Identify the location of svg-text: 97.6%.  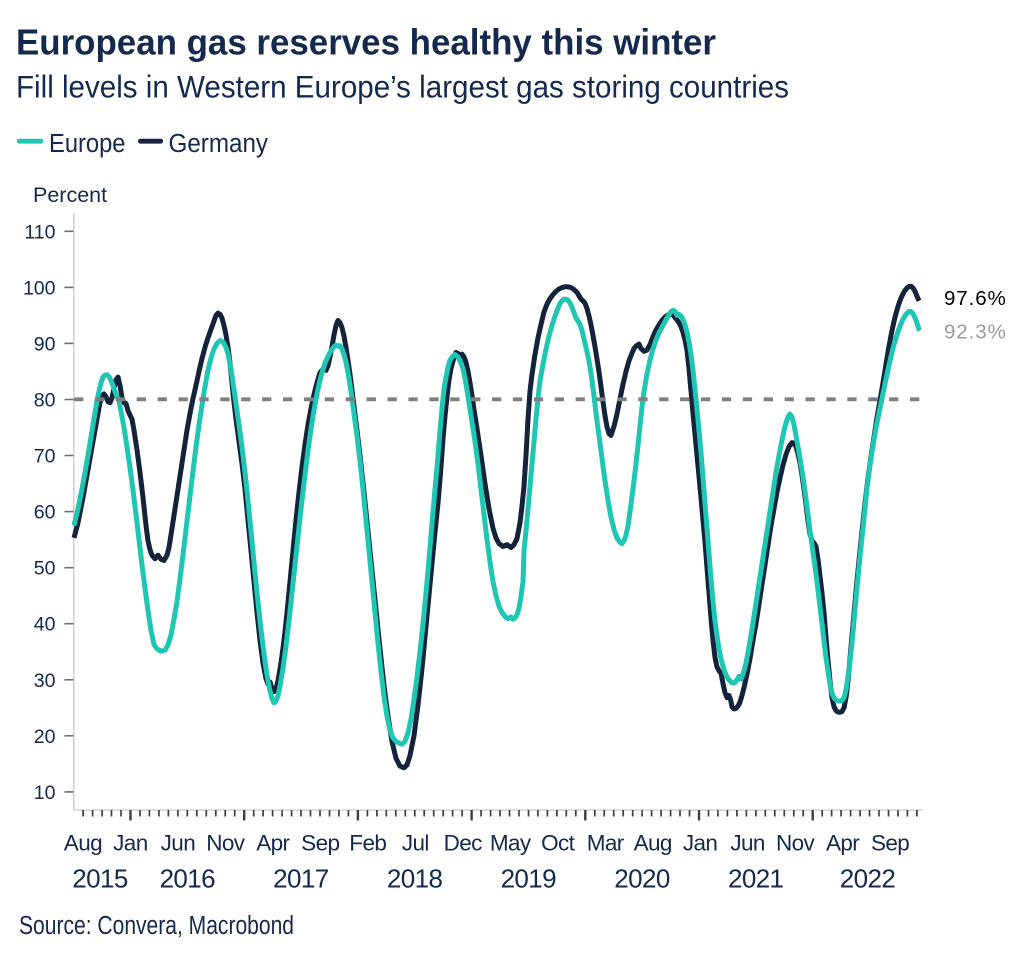
(975, 298).